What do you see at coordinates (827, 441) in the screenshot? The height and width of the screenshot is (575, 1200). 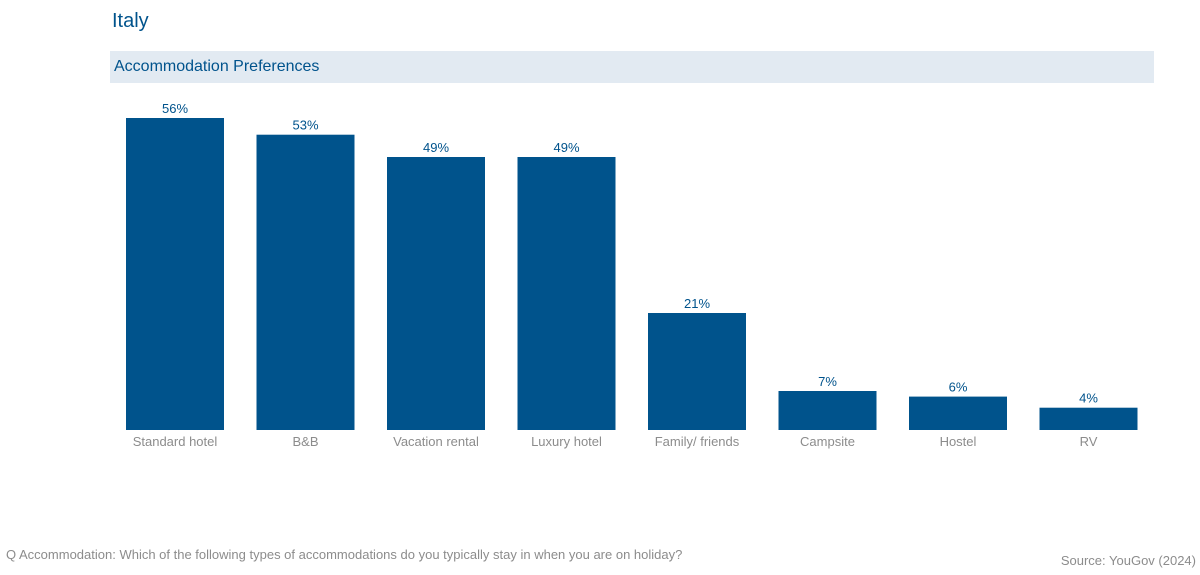 I see `category-label: Campsite` at bounding box center [827, 441].